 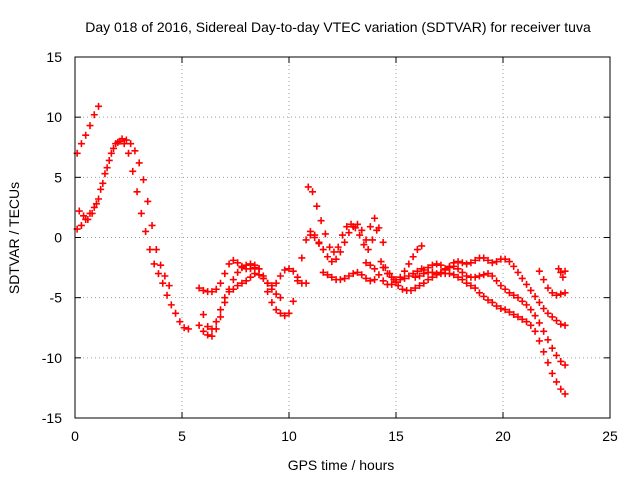 I want to click on x-tick-label: 0, so click(x=75, y=436).